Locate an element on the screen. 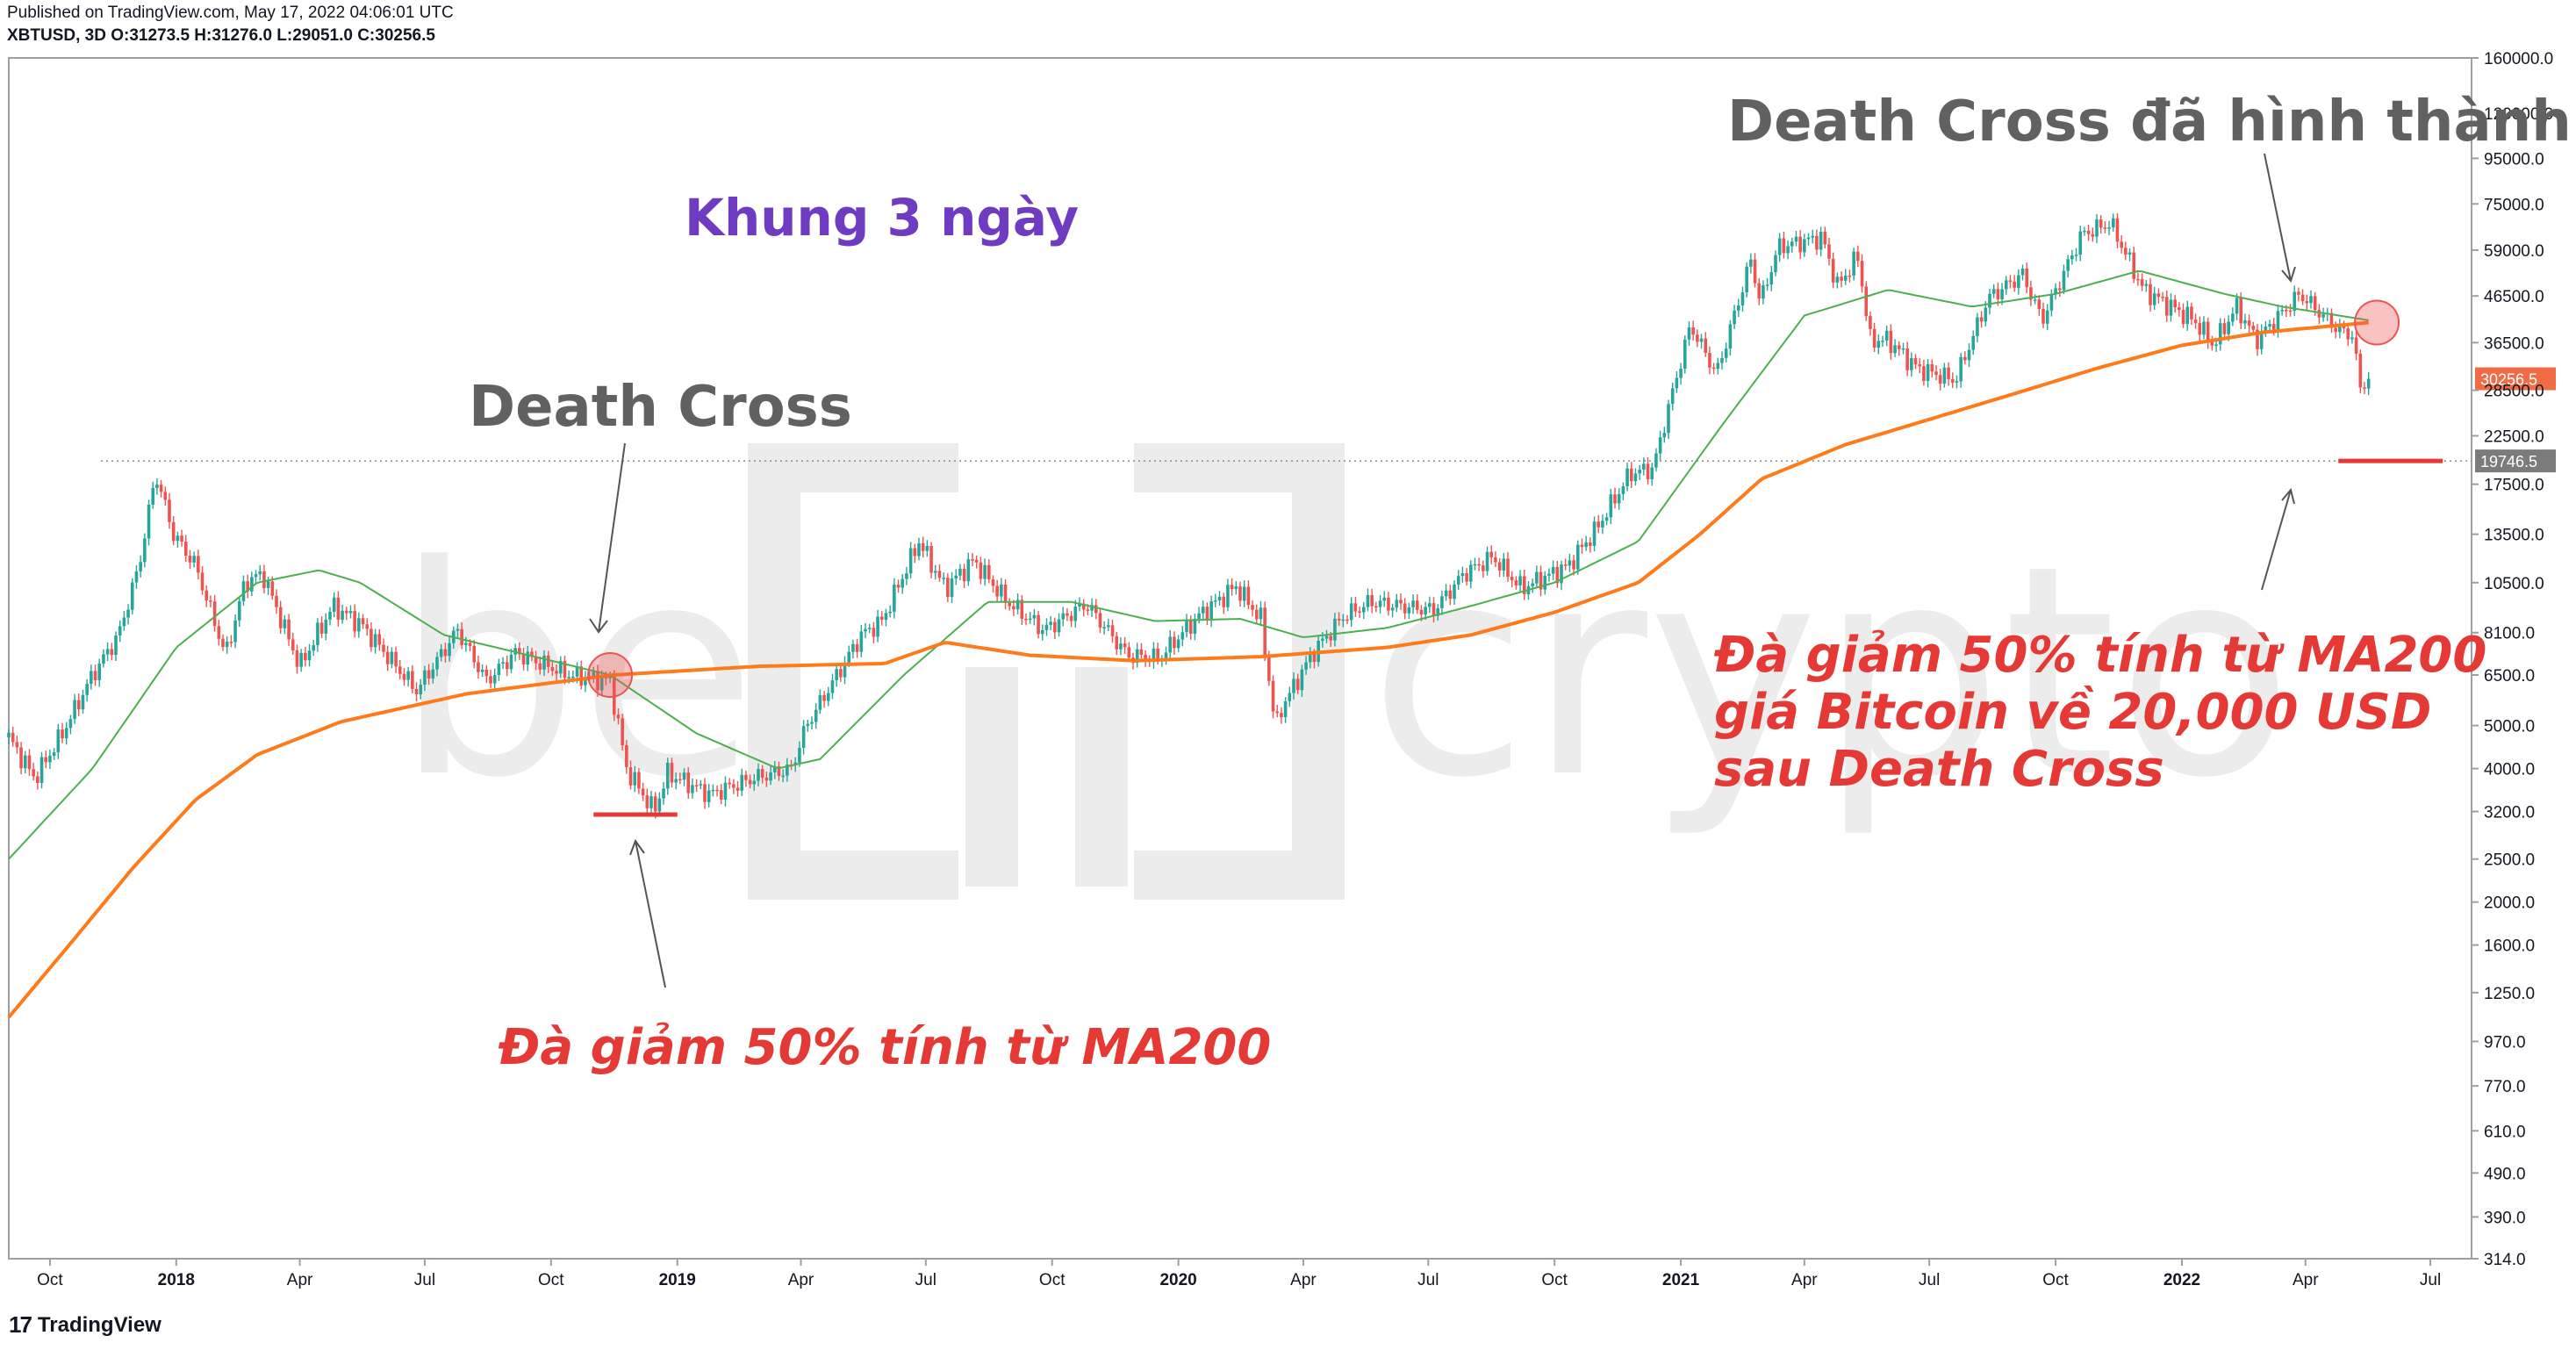 The width and height of the screenshot is (2576, 1350). death-cross-label-1: Death Cross is located at coordinates (660, 407).